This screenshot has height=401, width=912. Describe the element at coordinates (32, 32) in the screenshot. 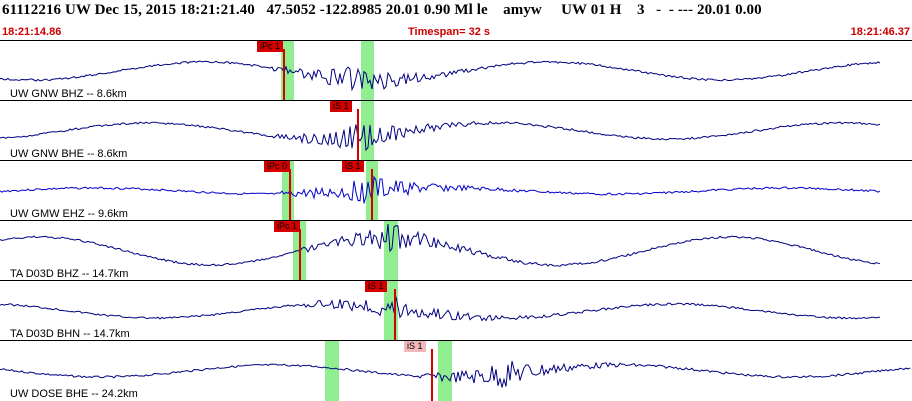

I see `start-time: 18:21:14.86` at that location.